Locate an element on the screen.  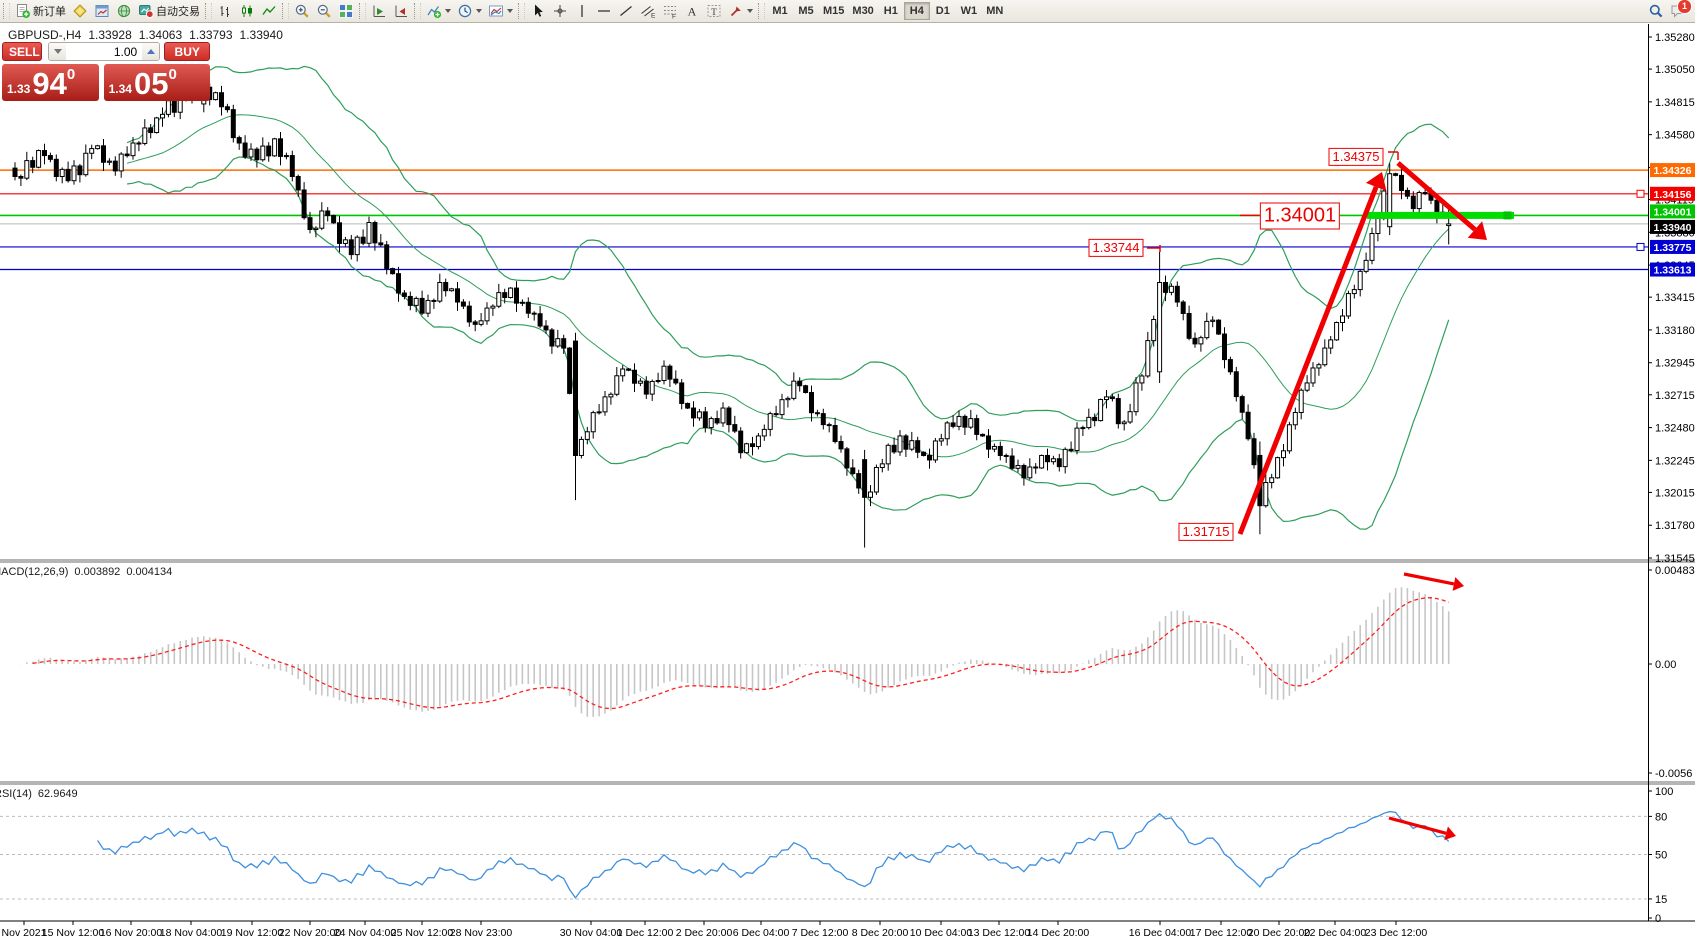
chevron-up-icon is located at coordinates (150, 51).